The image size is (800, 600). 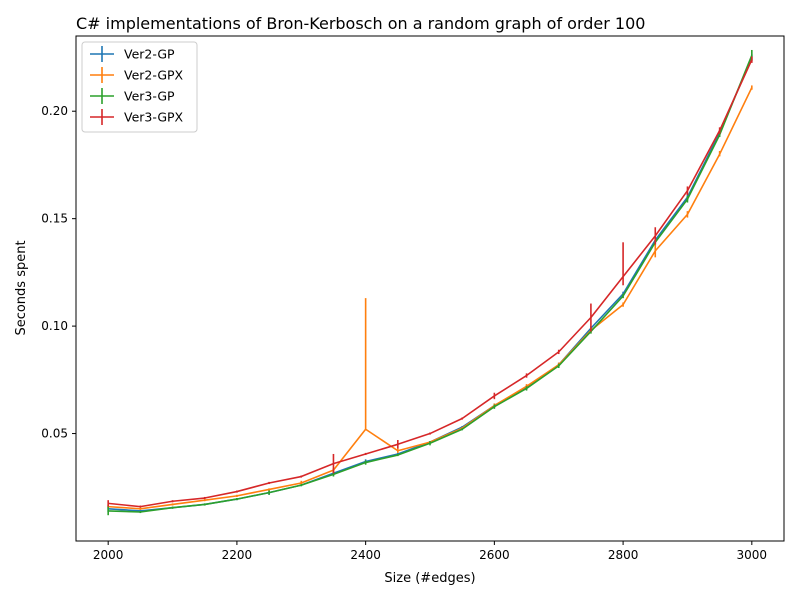 I want to click on legend-box, so click(x=139, y=87).